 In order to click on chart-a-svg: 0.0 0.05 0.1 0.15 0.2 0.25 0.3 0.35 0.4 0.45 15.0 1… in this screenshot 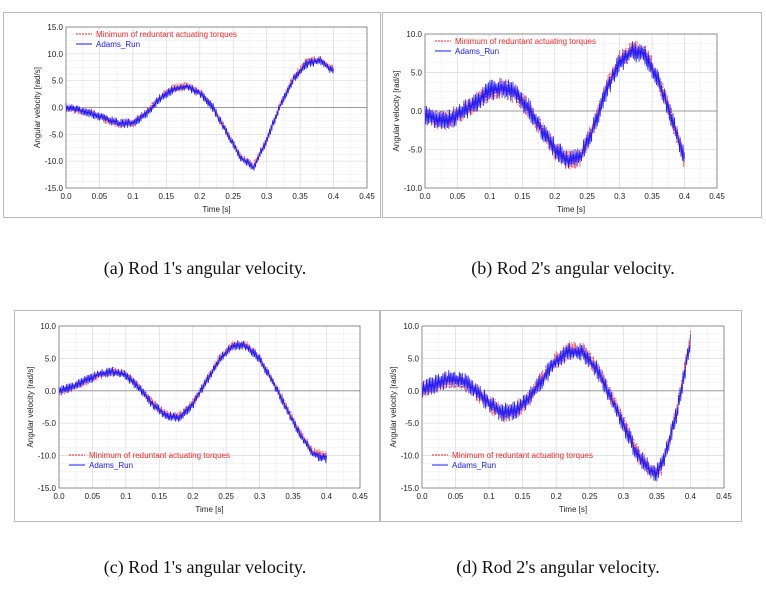, I will do `click(204, 118)`.